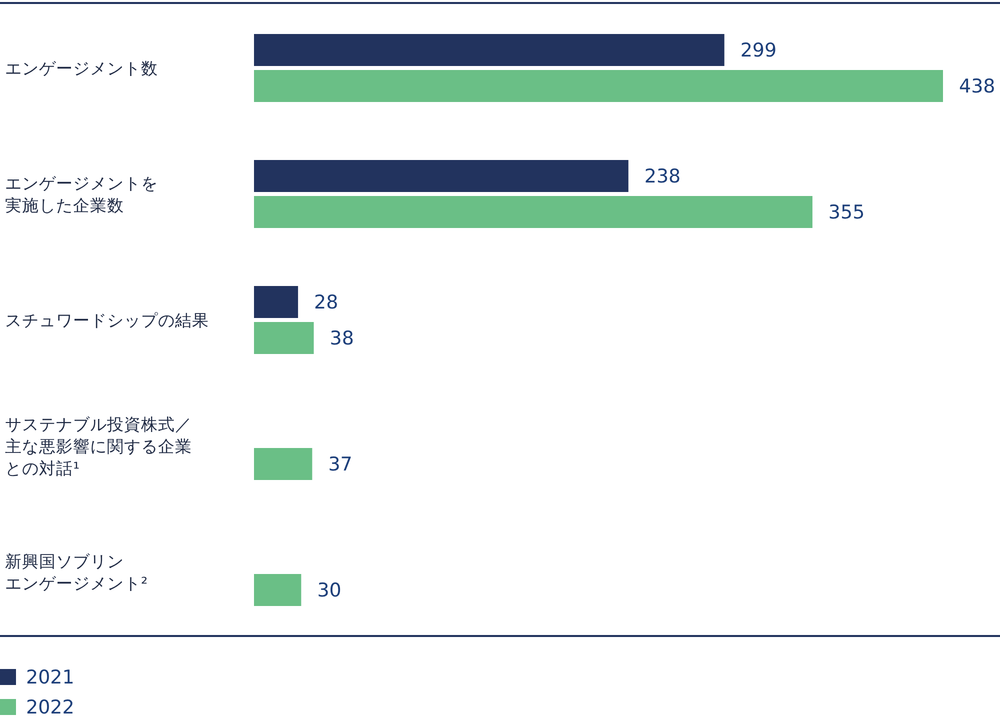  Describe the element at coordinates (107, 320) in the screenshot. I see `y-tick-label: スチュワードシップの結果` at that location.